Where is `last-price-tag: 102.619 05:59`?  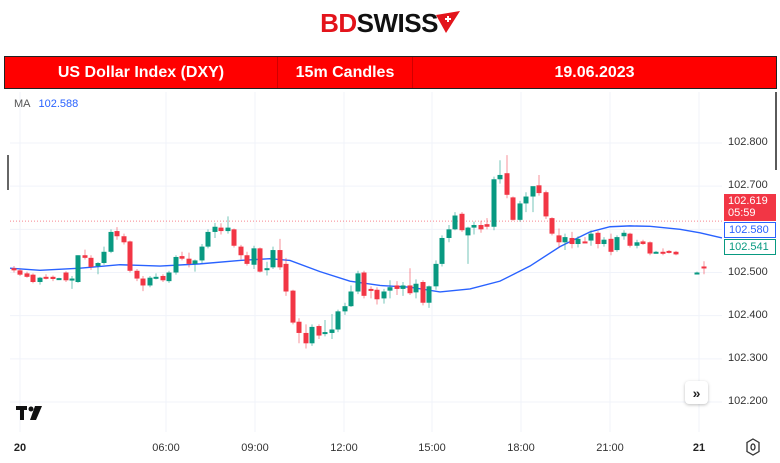
last-price-tag: 102.619 05:59 is located at coordinates (750, 207).